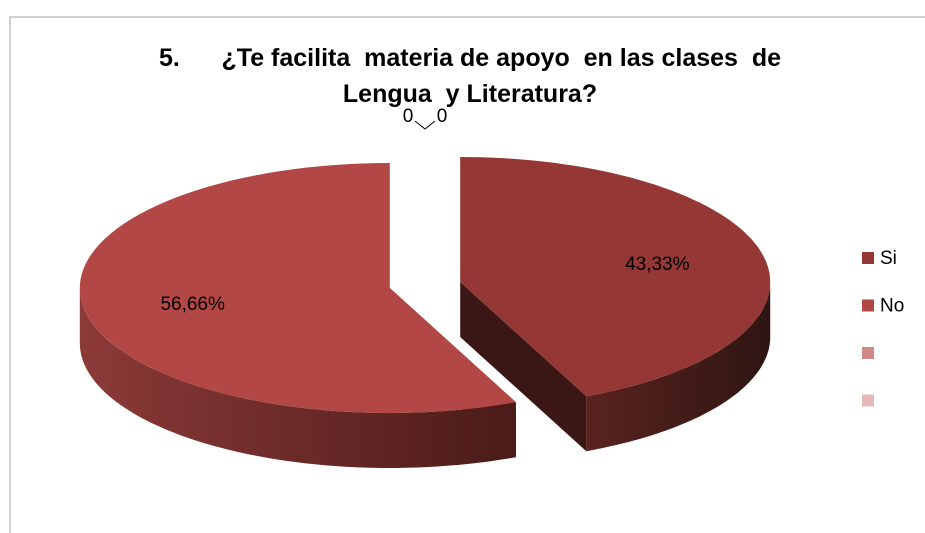 The height and width of the screenshot is (533, 925). I want to click on legend-label: No, so click(892, 306).